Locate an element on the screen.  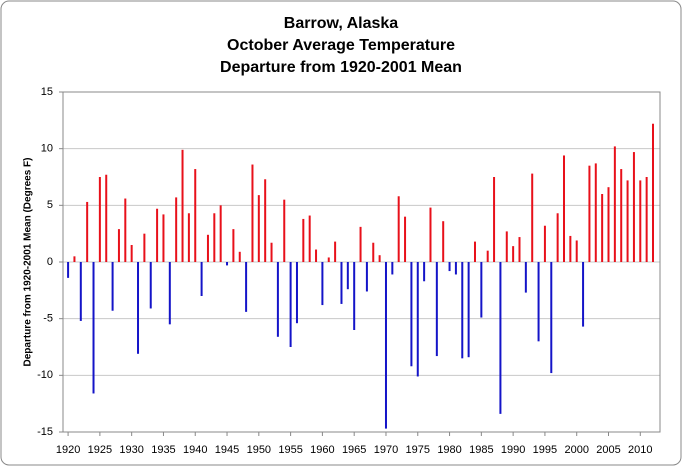
chart-title: Departure from 1920-2001 Mean is located at coordinates (341, 67).